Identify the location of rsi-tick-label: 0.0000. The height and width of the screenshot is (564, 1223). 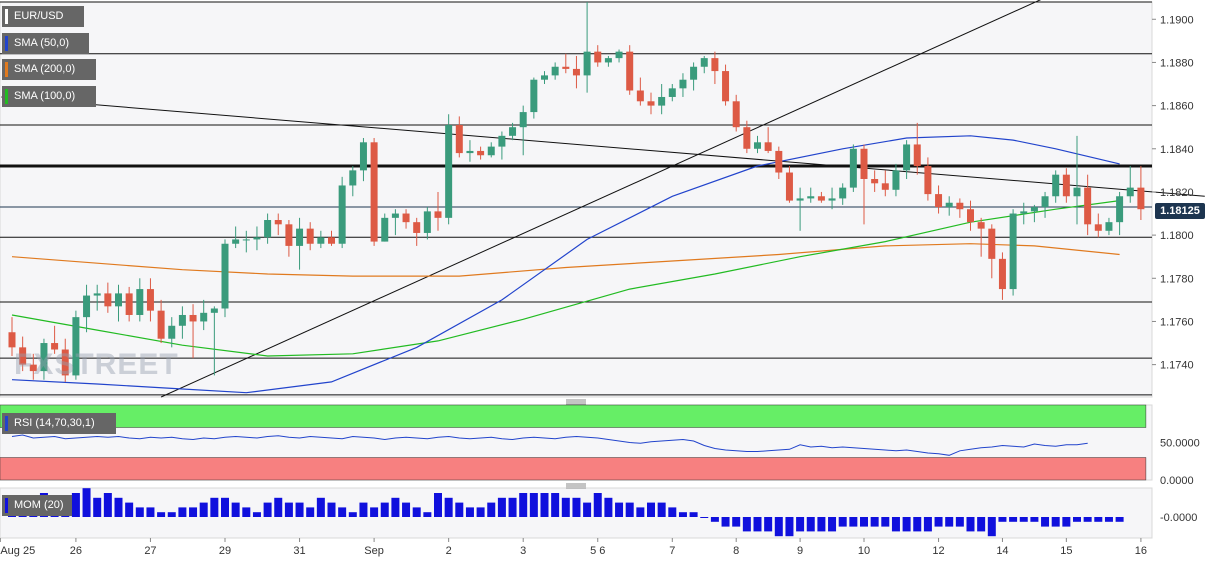
(1177, 481).